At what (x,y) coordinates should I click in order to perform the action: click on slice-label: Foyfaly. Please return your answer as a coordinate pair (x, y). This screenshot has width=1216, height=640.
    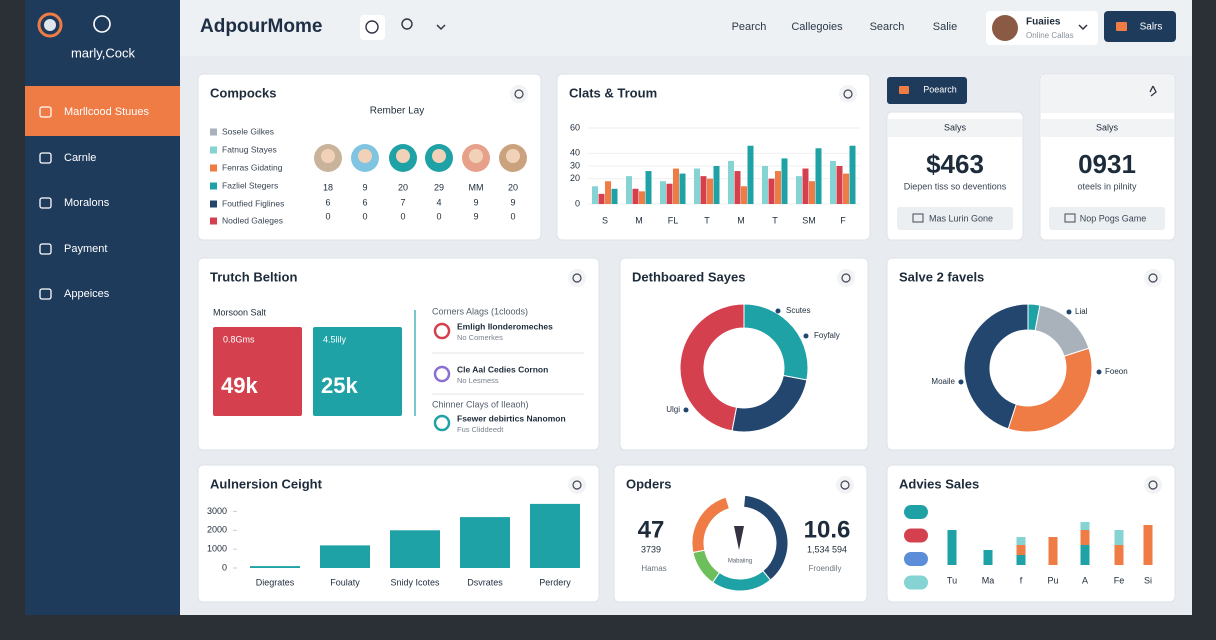
    Looking at the image, I should click on (827, 335).